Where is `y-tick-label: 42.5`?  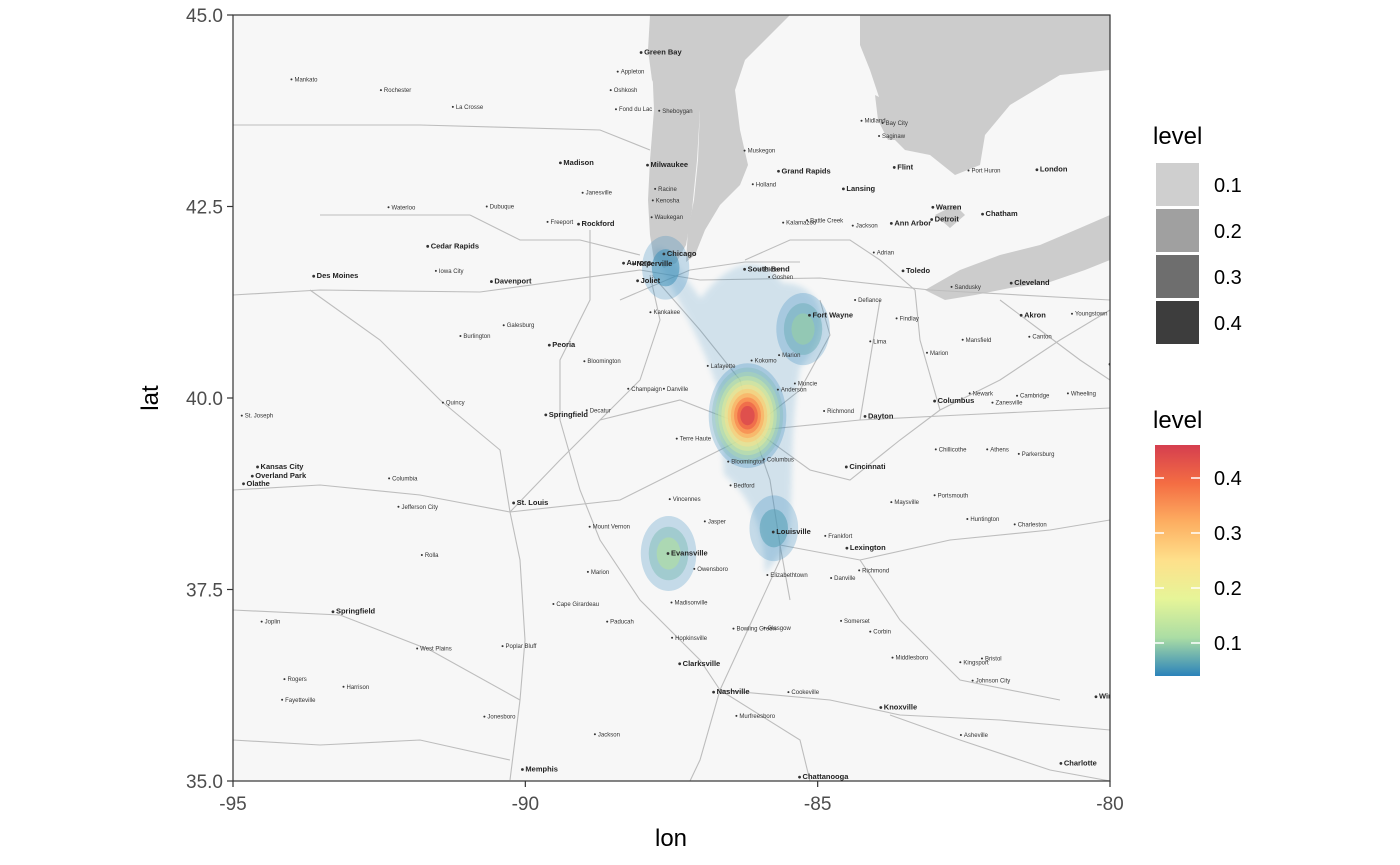 y-tick-label: 42.5 is located at coordinates (204, 208).